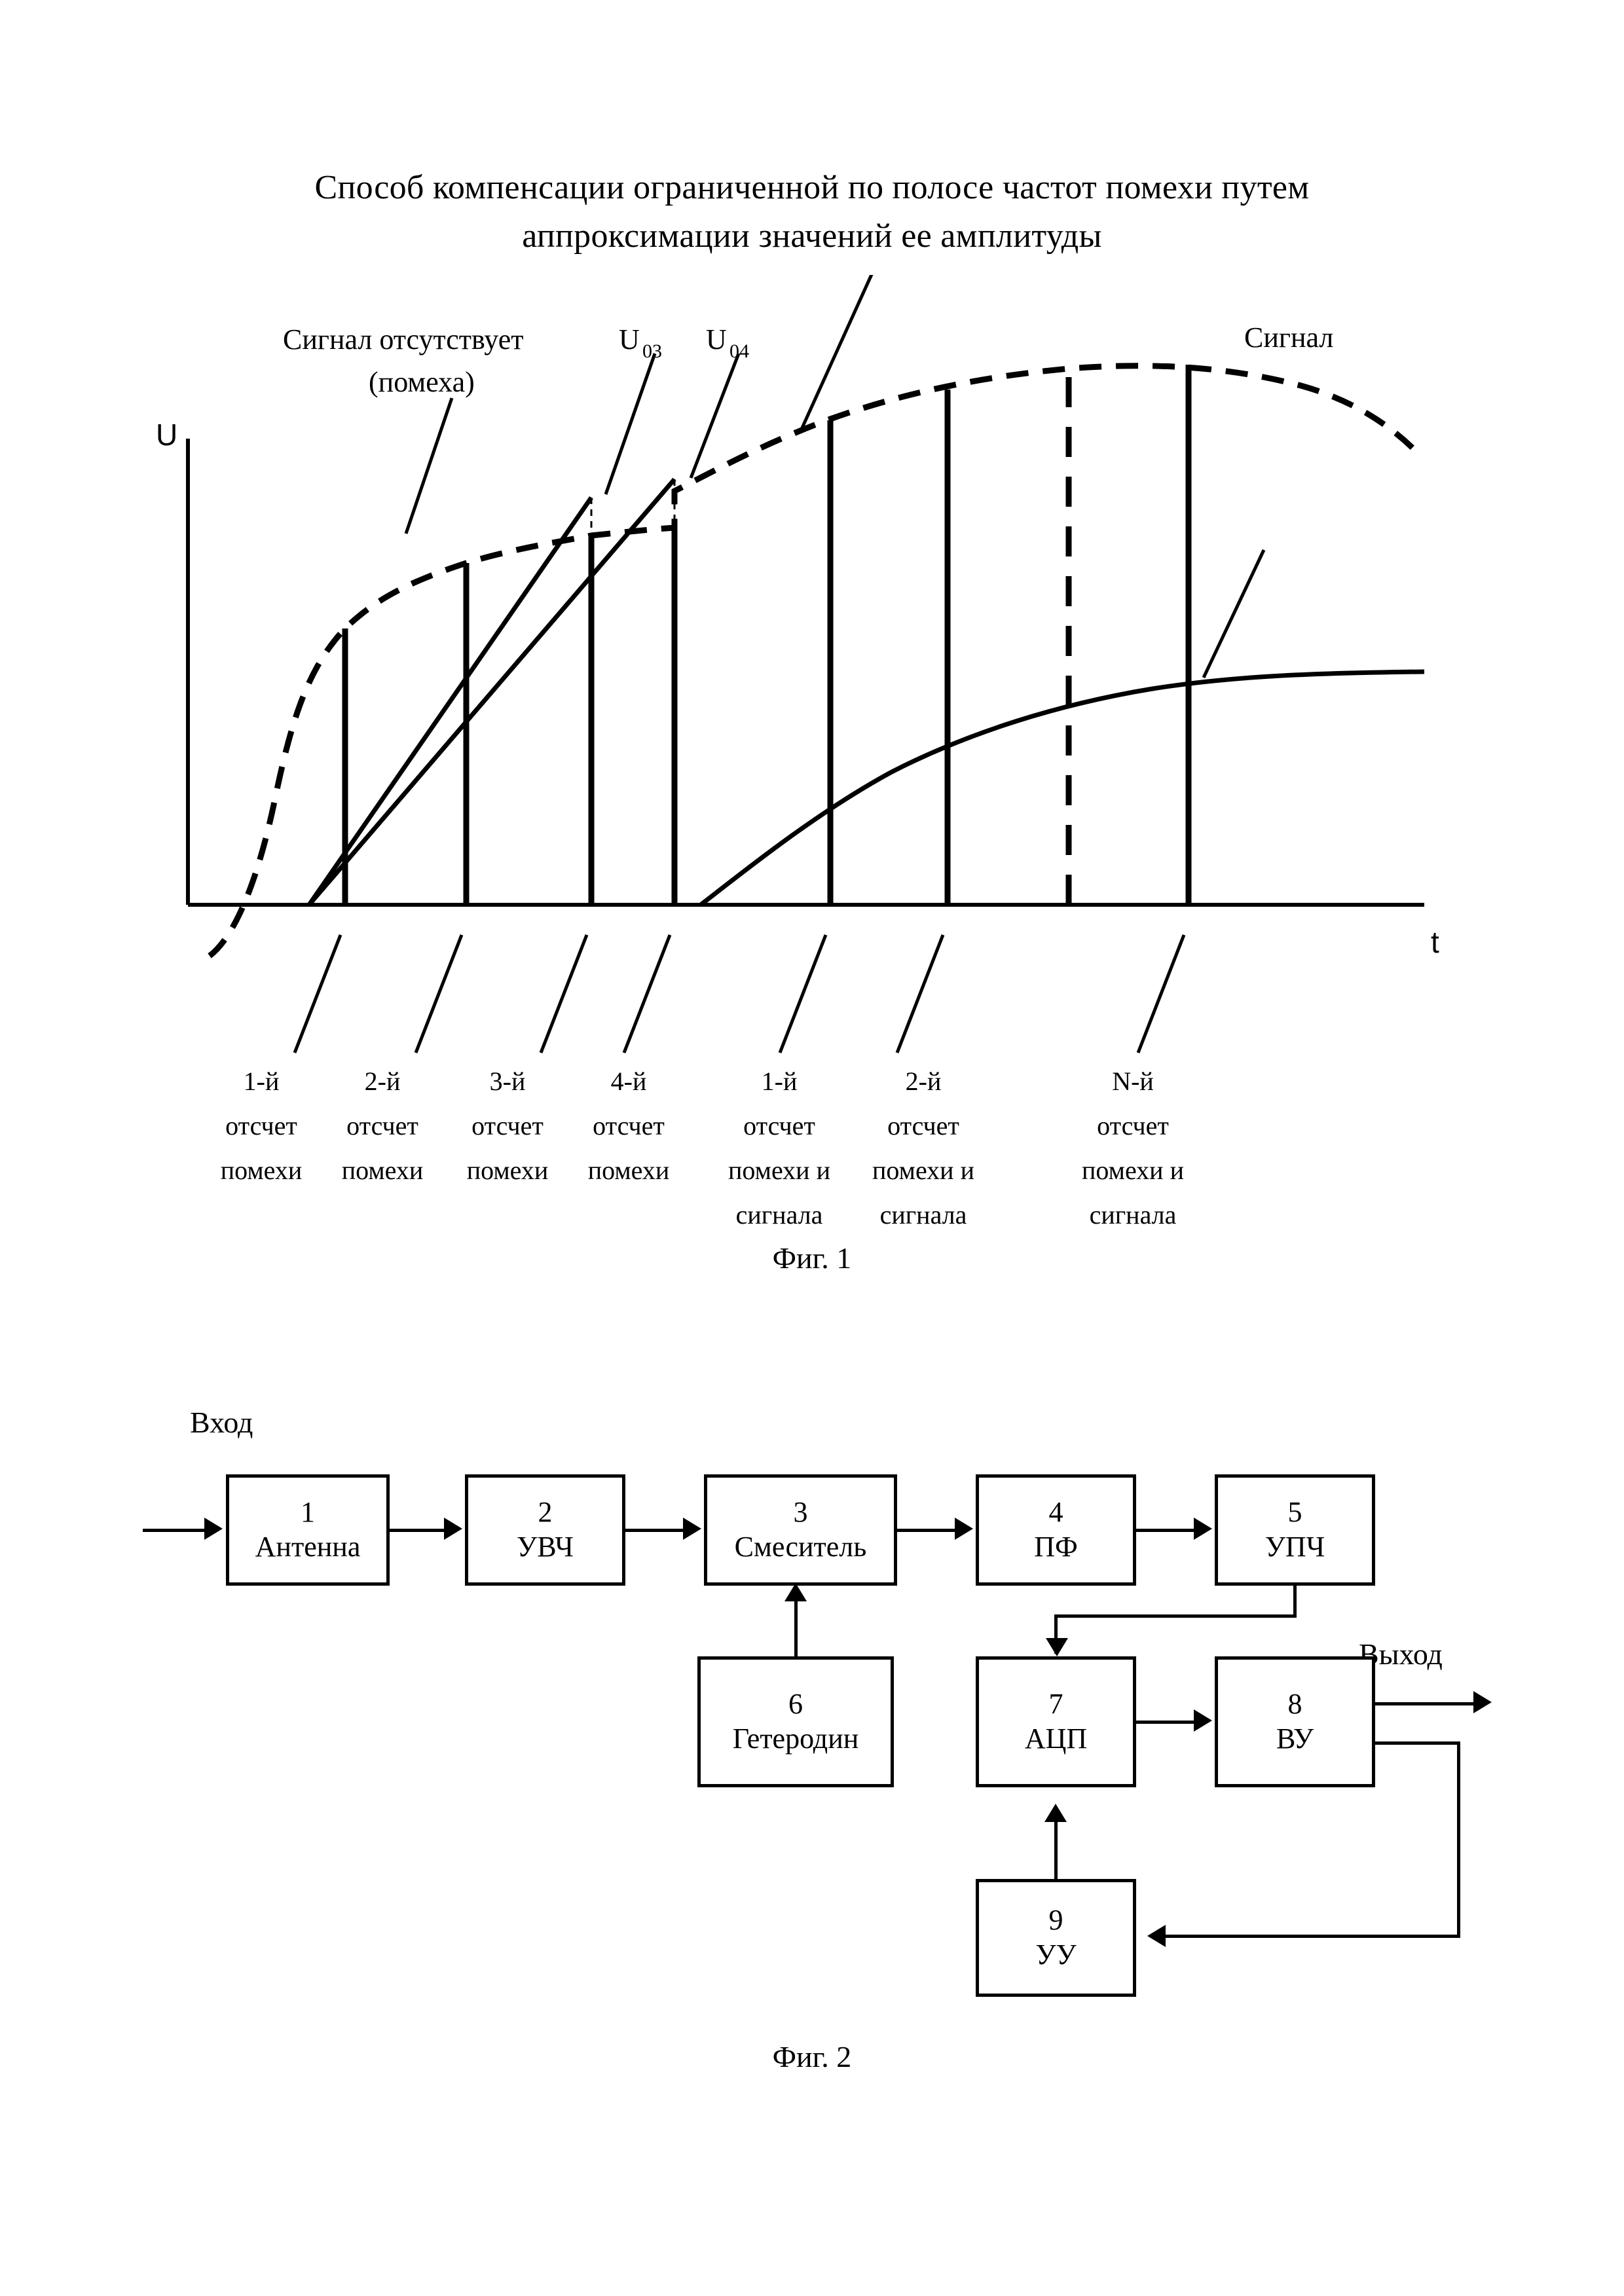 This screenshot has width=1624, height=2296. Describe the element at coordinates (812, 2056) in the screenshot. I see `figure-2-caption: Фиг. 2` at that location.